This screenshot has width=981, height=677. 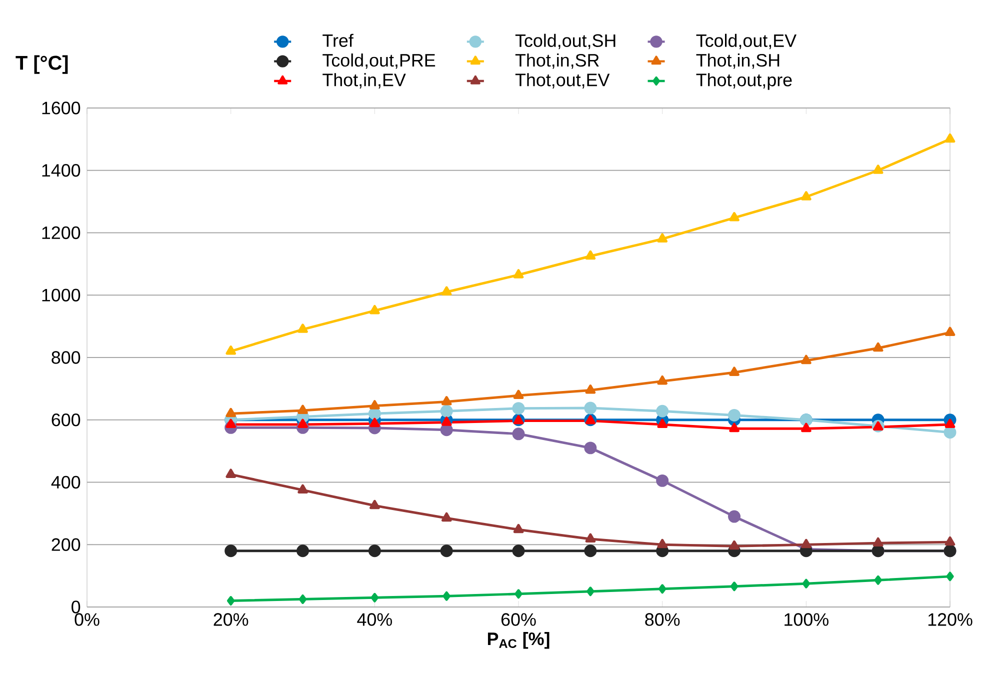 What do you see at coordinates (379, 61) in the screenshot?
I see `legend-label: Tcold,out,PRE` at bounding box center [379, 61].